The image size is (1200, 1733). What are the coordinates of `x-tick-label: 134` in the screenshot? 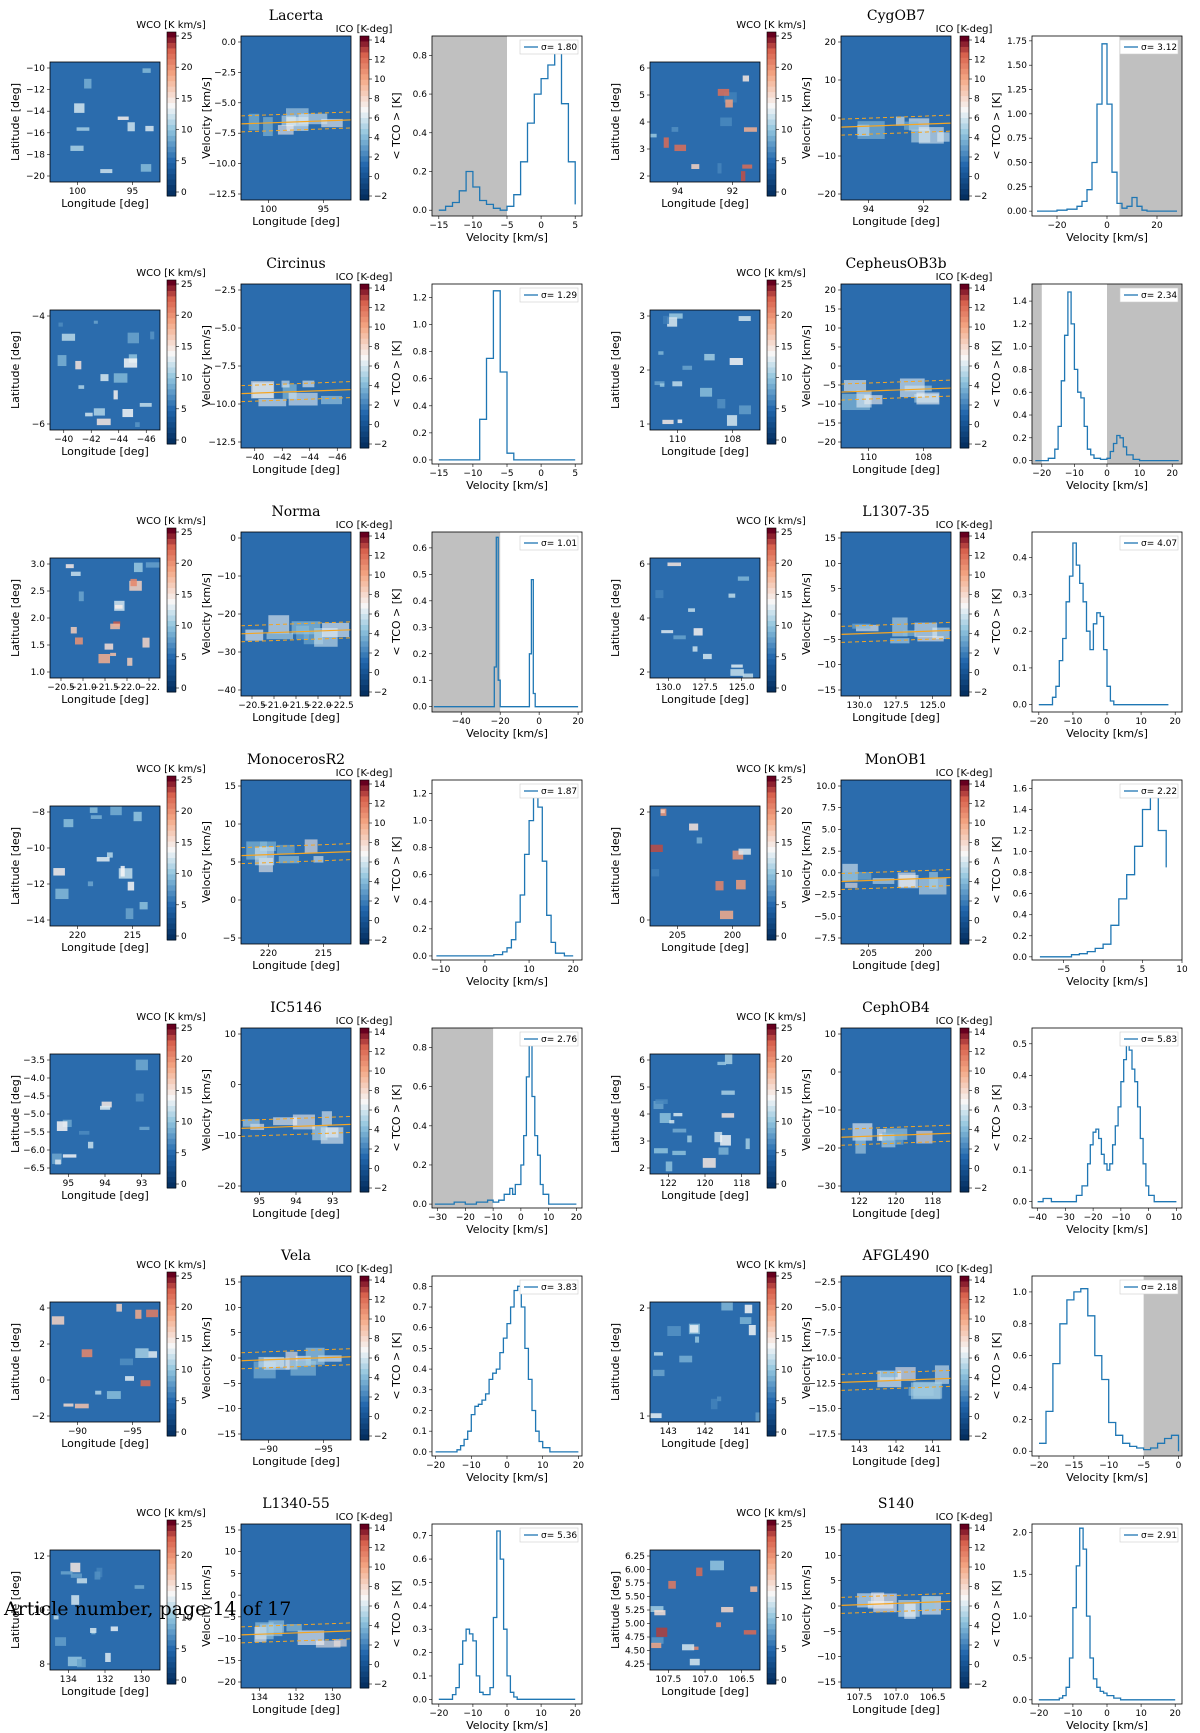 It's located at (259, 1698).